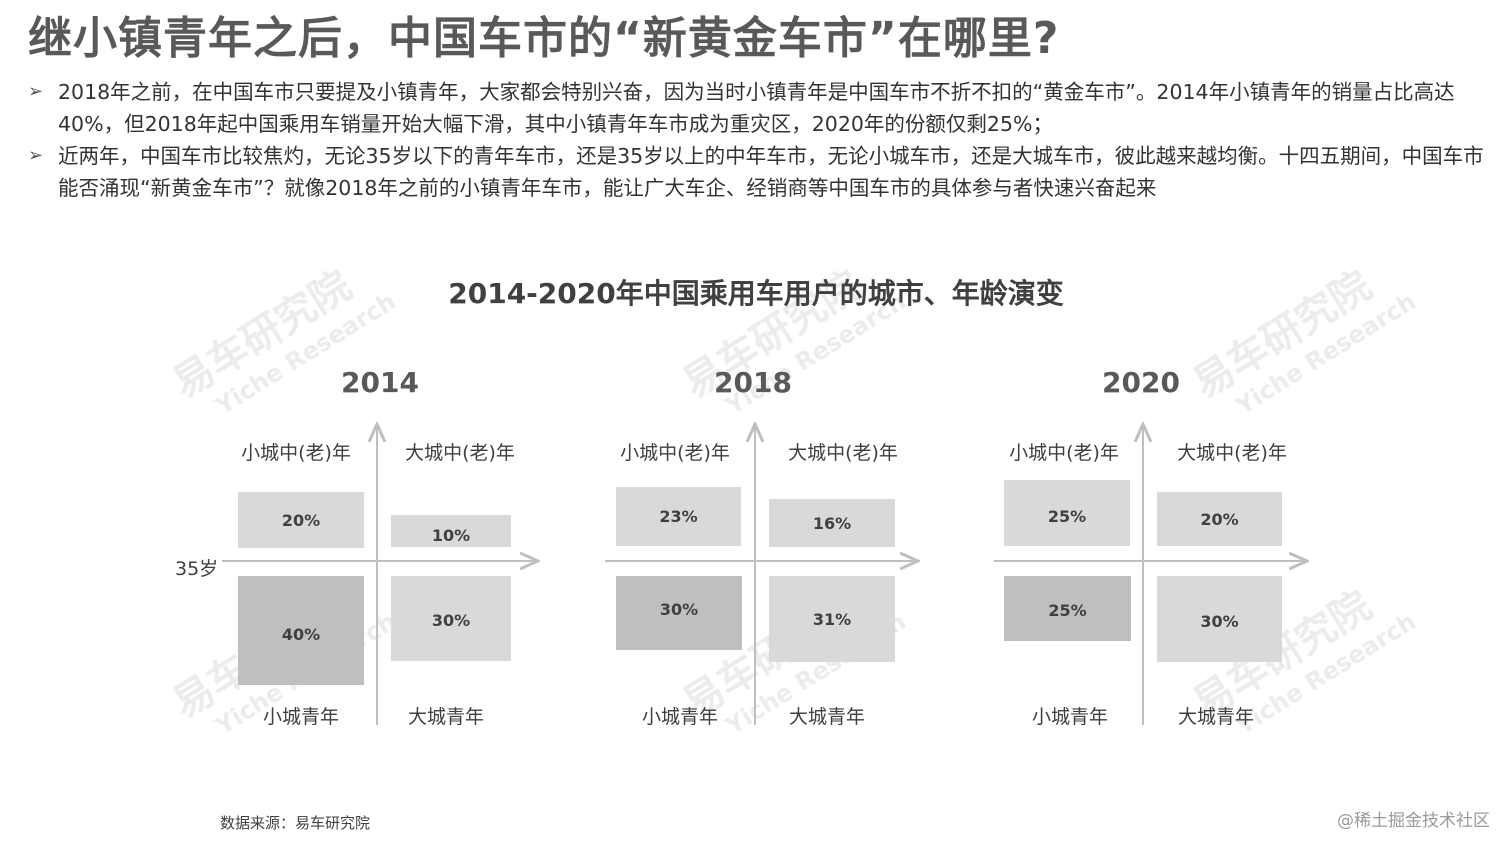  Describe the element at coordinates (678, 516) in the screenshot. I see `share-box-small-mid: 23%` at that location.